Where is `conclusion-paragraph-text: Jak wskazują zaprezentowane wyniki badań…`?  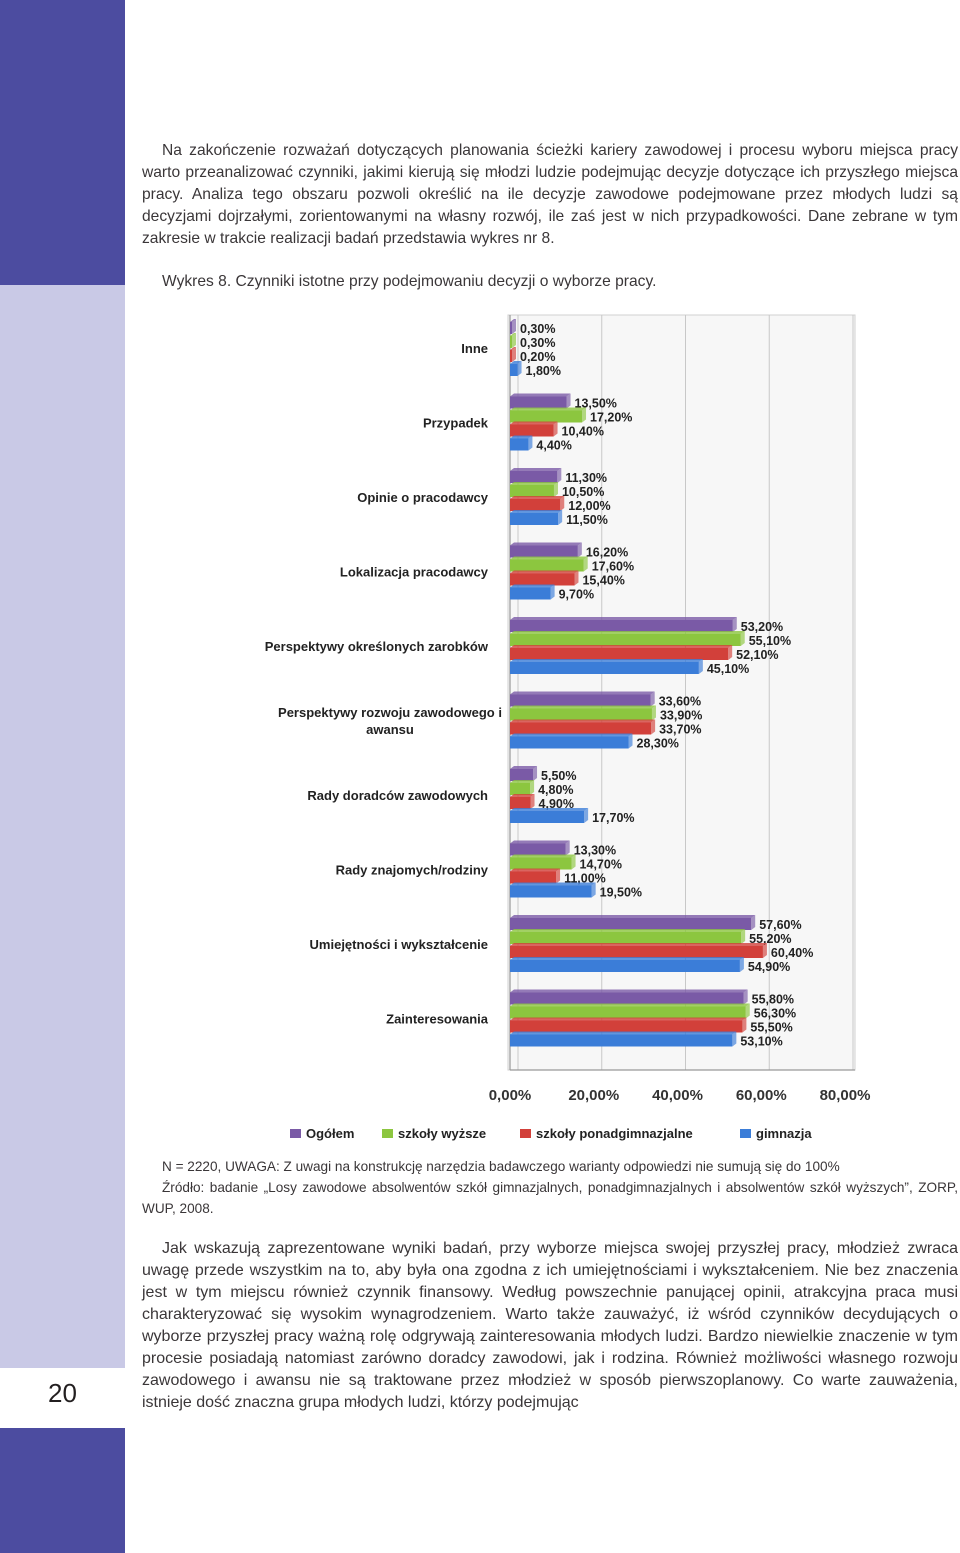 conclusion-paragraph-text: Jak wskazują zaprezentowane wyniki badań… is located at coordinates (550, 1325).